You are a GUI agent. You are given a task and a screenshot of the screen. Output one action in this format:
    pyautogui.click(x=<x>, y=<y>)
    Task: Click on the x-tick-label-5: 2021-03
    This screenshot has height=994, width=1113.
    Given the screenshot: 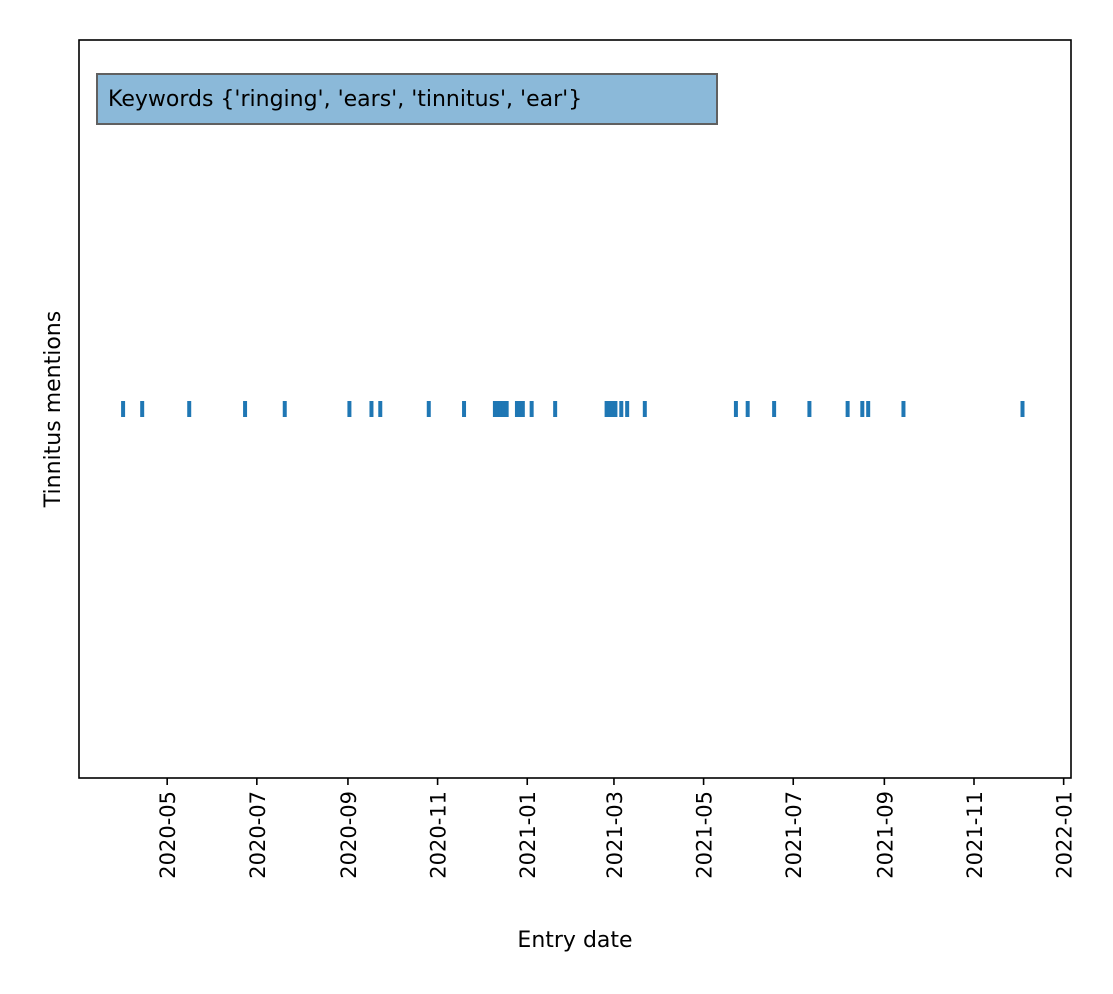 What is the action you would take?
    pyautogui.click(x=615, y=835)
    